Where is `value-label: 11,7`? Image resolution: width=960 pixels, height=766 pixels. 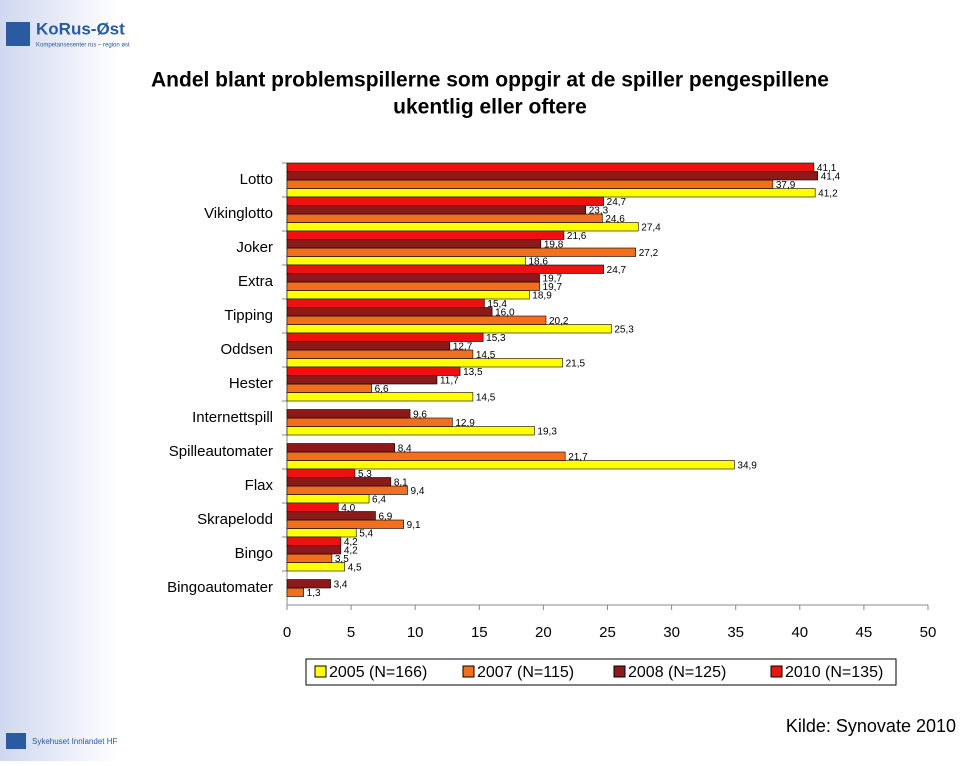
value-label: 11,7 is located at coordinates (449, 380).